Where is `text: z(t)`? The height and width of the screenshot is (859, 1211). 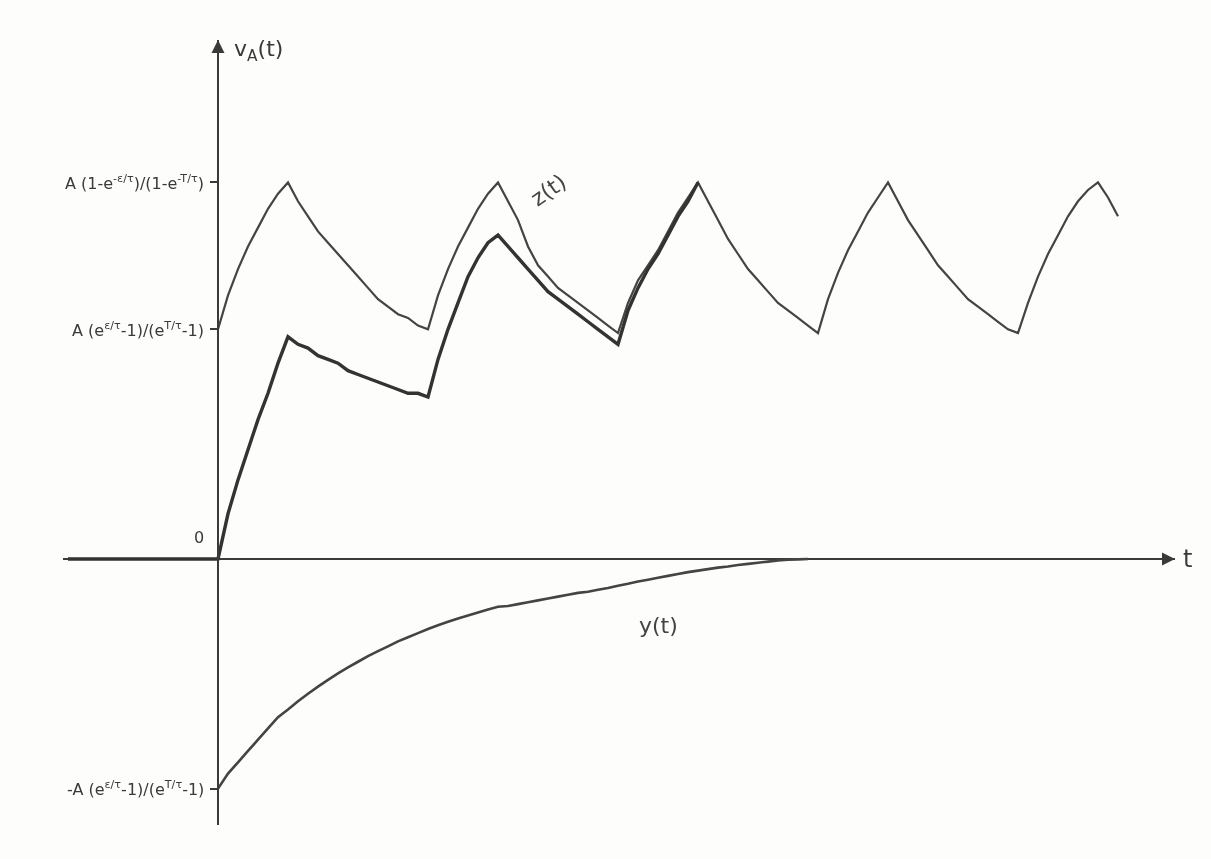
text: z(t) is located at coordinates (548, 190).